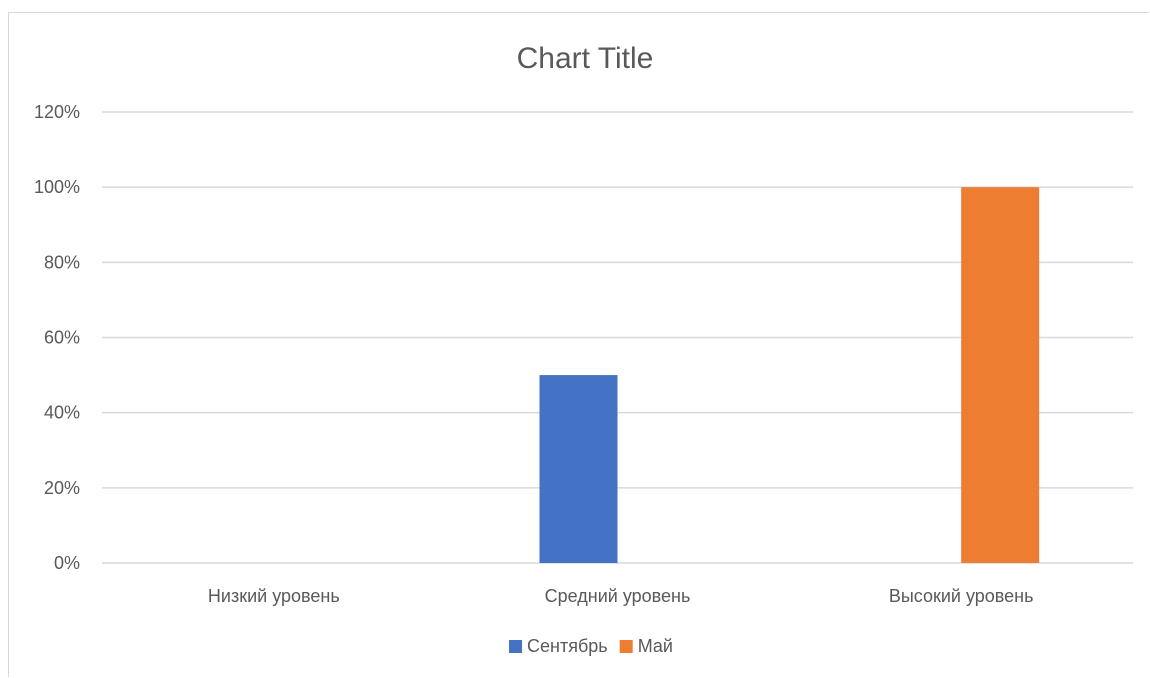  I want to click on category-label: Высокий уровень, so click(961, 596).